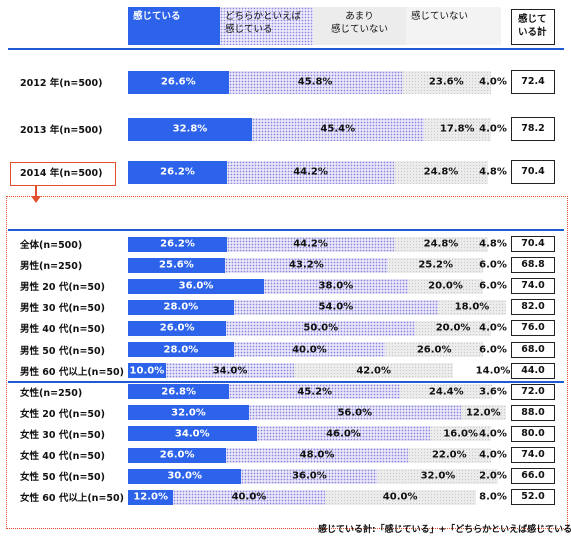 The image size is (571, 540). I want to click on callout-arrow-head, so click(36, 199).